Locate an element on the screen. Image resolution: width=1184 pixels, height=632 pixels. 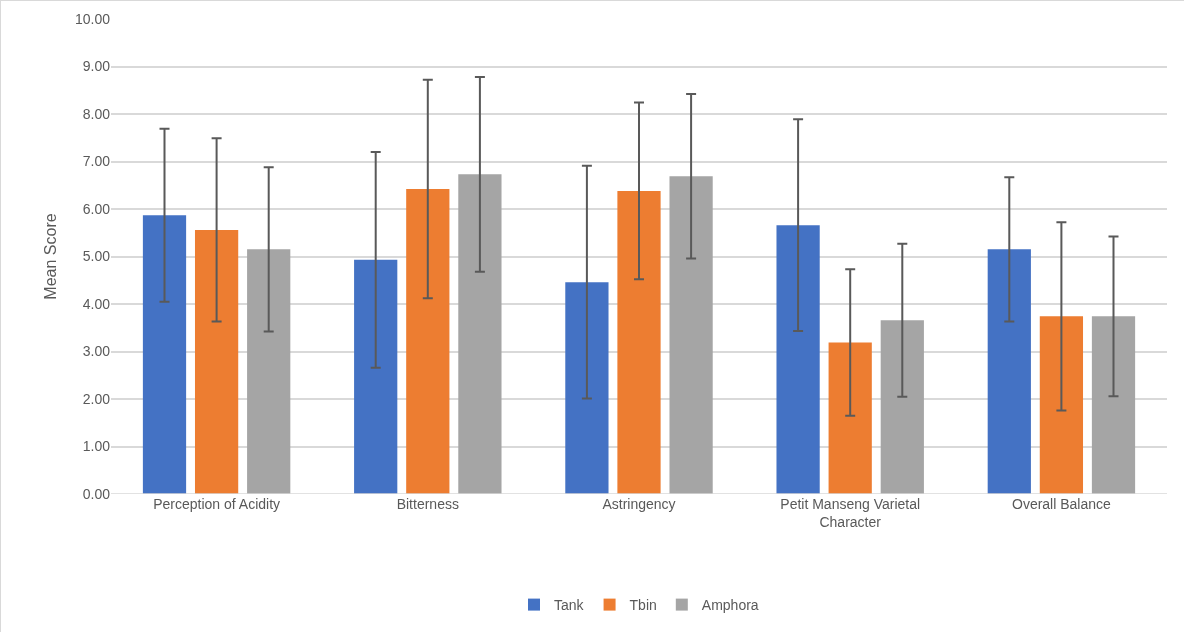
y-axis-title: Mean Score is located at coordinates (50, 256).